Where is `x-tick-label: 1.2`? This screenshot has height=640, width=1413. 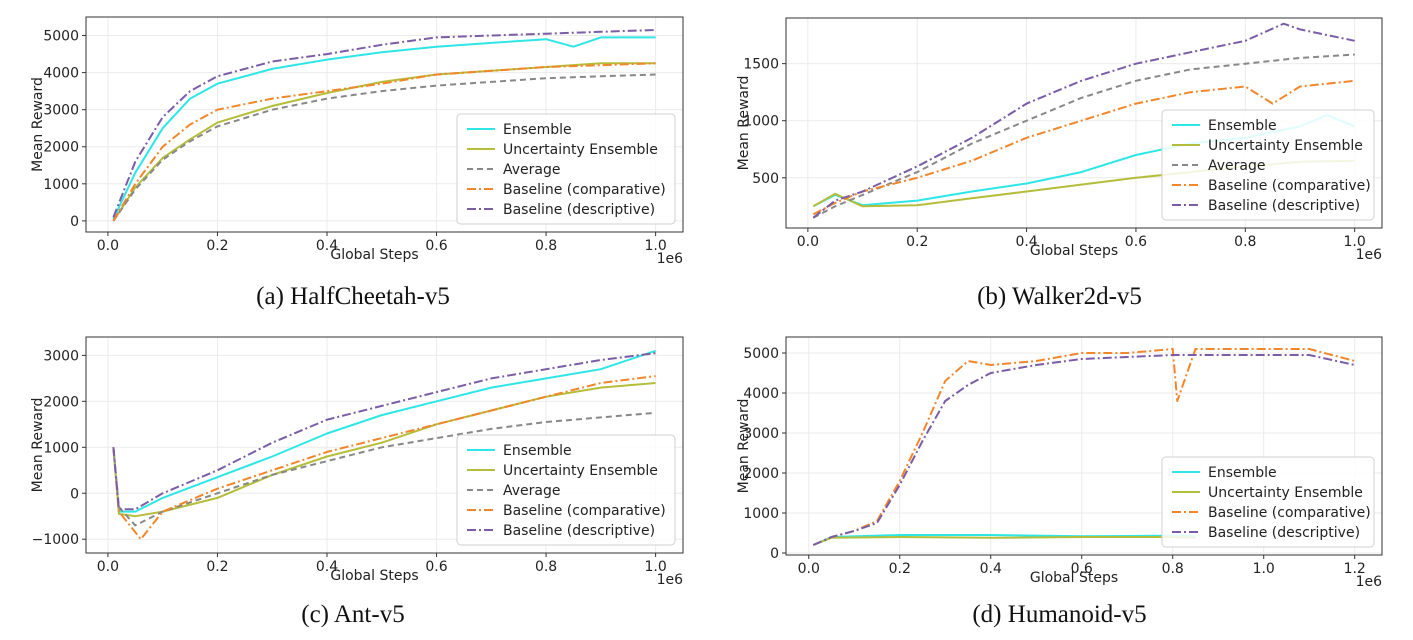
x-tick-label: 1.2 is located at coordinates (1355, 569).